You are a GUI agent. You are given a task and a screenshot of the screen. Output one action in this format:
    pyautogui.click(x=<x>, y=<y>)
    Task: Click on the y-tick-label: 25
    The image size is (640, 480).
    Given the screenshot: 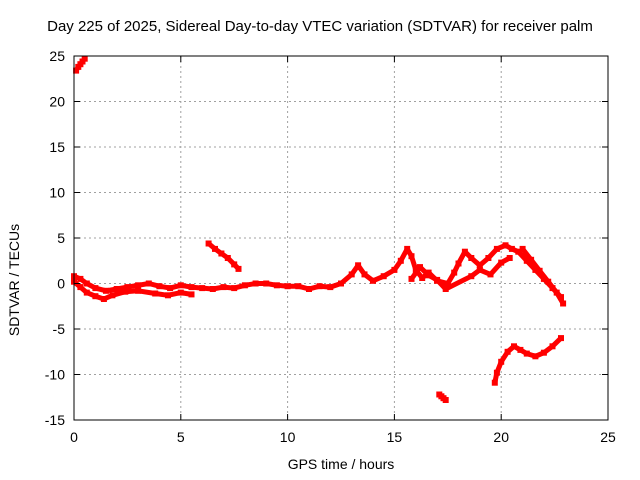 What is the action you would take?
    pyautogui.click(x=57, y=56)
    